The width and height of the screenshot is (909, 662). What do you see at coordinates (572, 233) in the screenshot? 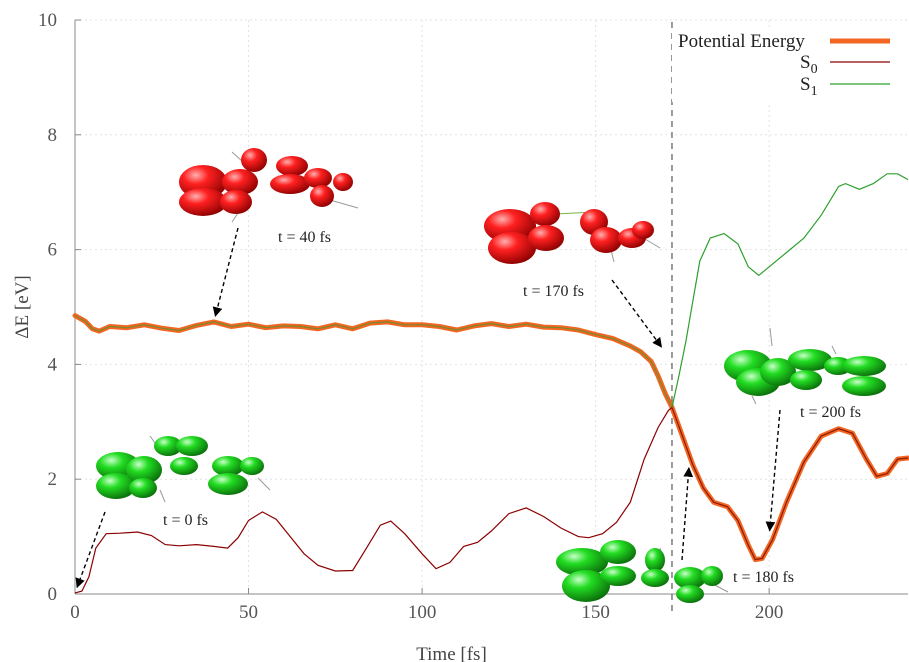
I see `orbital-image-t170` at bounding box center [572, 233].